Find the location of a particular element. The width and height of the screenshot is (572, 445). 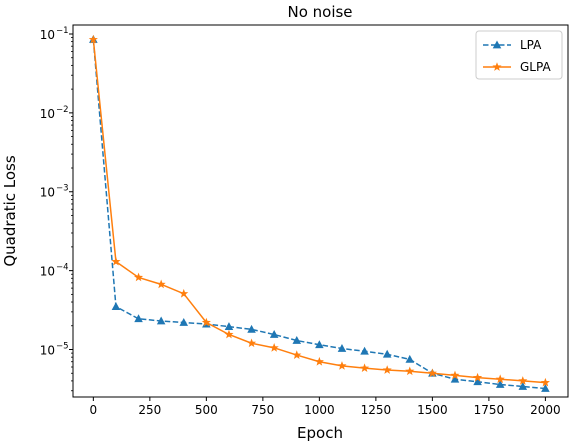

legend-glpa-marker is located at coordinates (497, 66).